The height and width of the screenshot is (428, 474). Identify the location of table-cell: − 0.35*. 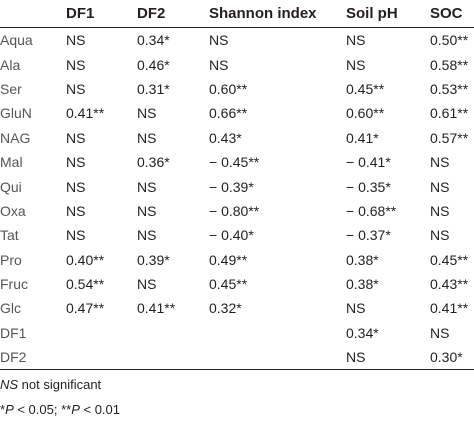
(368, 186).